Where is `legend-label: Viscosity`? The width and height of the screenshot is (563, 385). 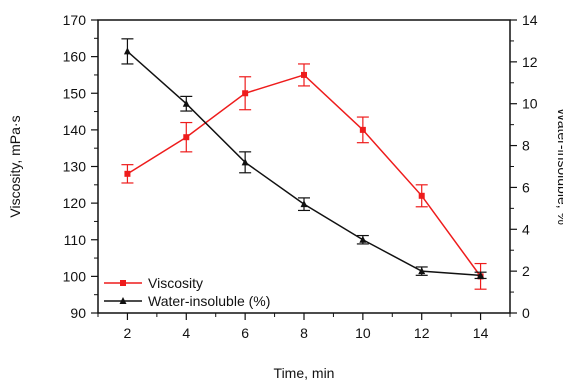 legend-label: Viscosity is located at coordinates (175, 283).